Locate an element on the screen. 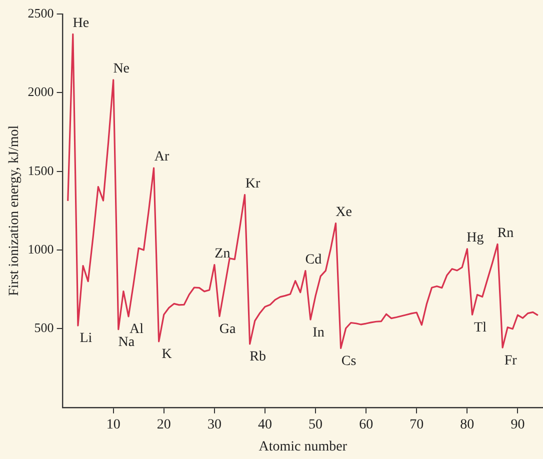 The width and height of the screenshot is (543, 459). y-tick-label: 2000 is located at coordinates (41, 92).